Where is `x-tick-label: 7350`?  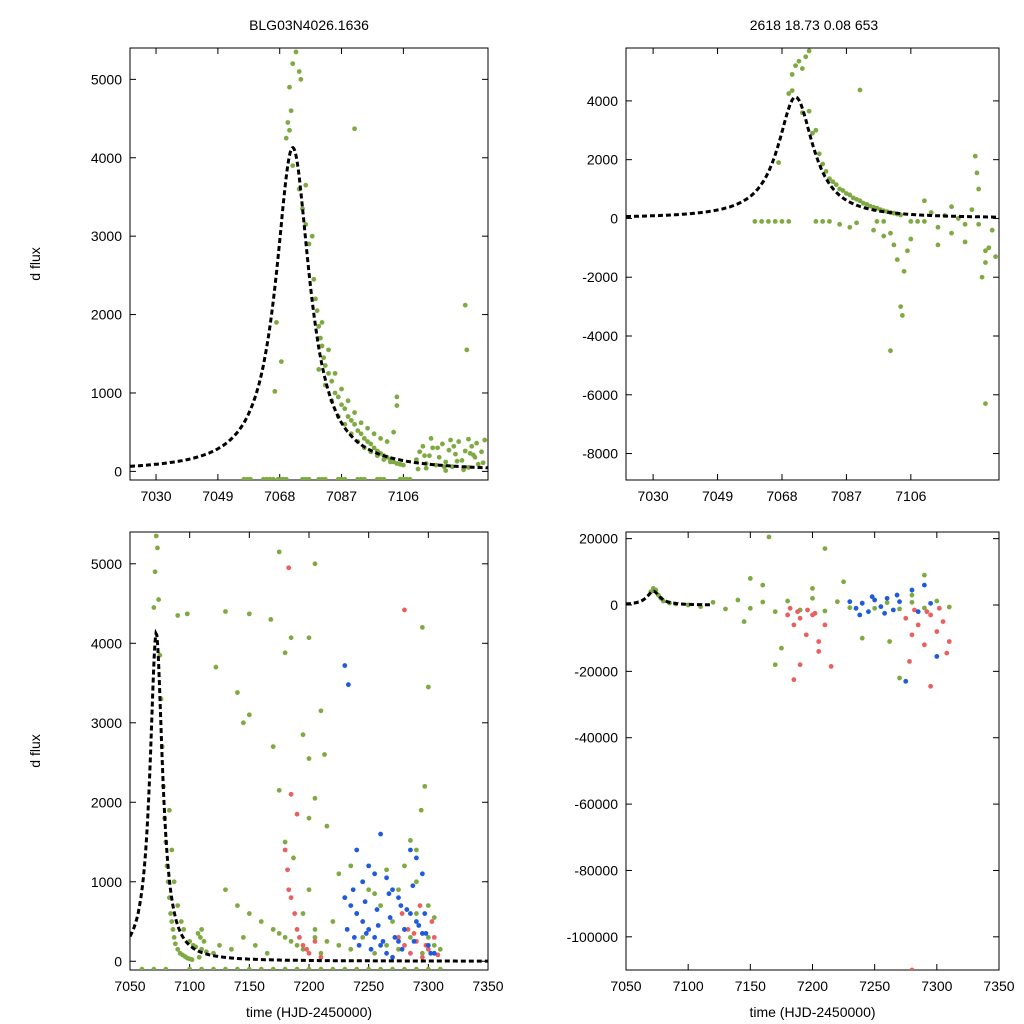
x-tick-label: 7350 is located at coordinates (998, 986).